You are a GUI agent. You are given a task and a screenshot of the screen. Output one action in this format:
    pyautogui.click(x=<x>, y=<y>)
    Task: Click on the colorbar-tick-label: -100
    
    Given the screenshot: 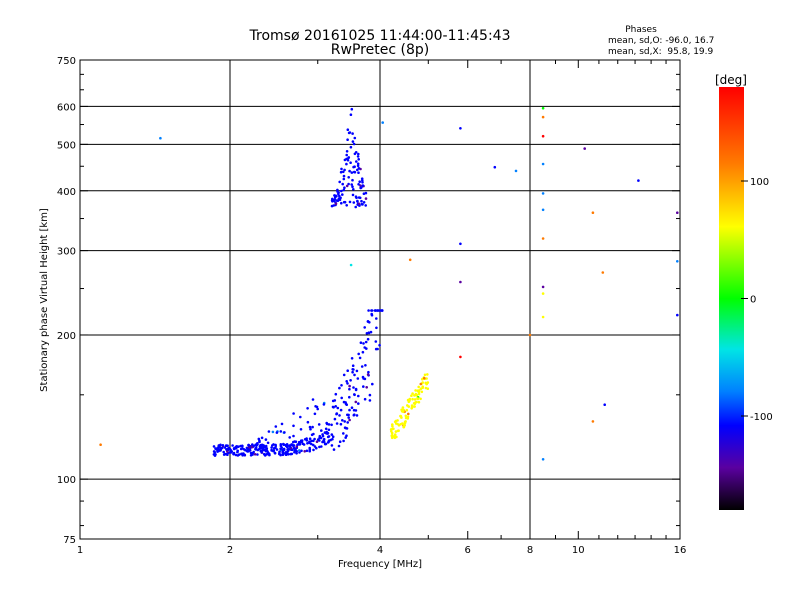 What is the action you would take?
    pyautogui.click(x=761, y=417)
    